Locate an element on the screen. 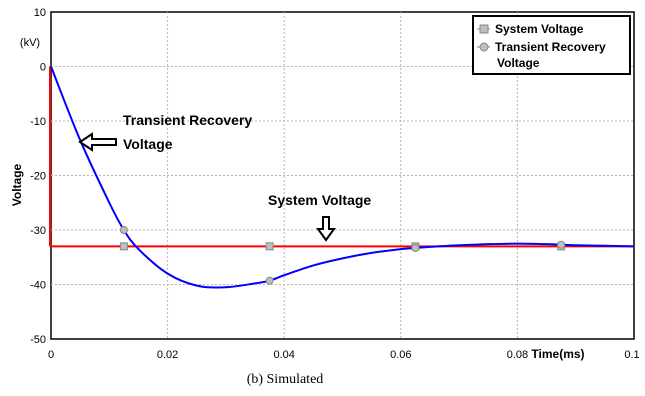 The image size is (645, 396). x-tick-label: 0.08 is located at coordinates (517, 355).